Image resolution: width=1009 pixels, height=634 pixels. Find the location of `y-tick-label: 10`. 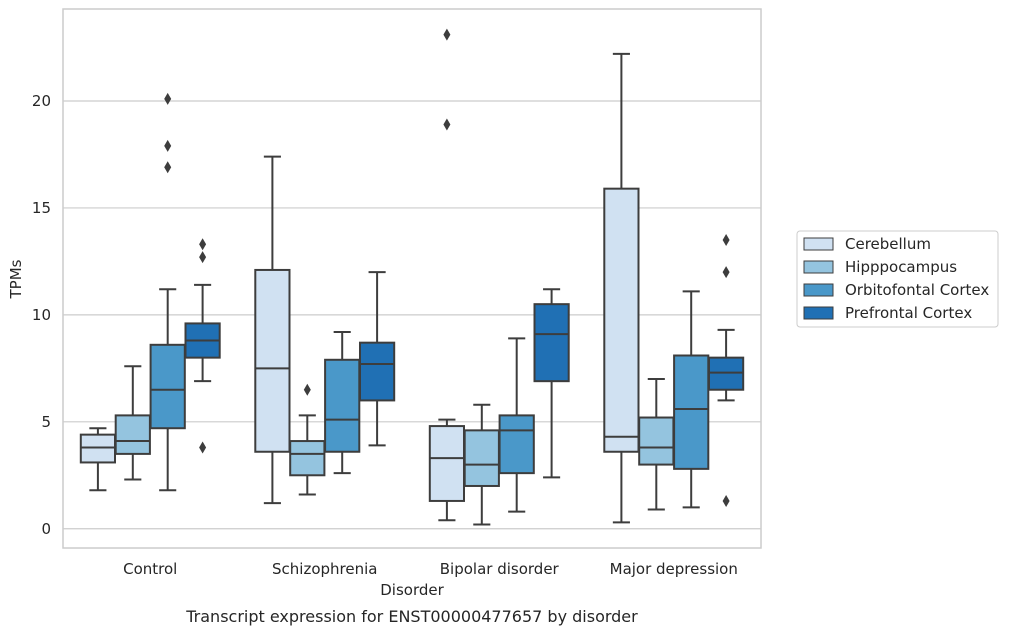

y-tick-label: 10 is located at coordinates (41, 315).